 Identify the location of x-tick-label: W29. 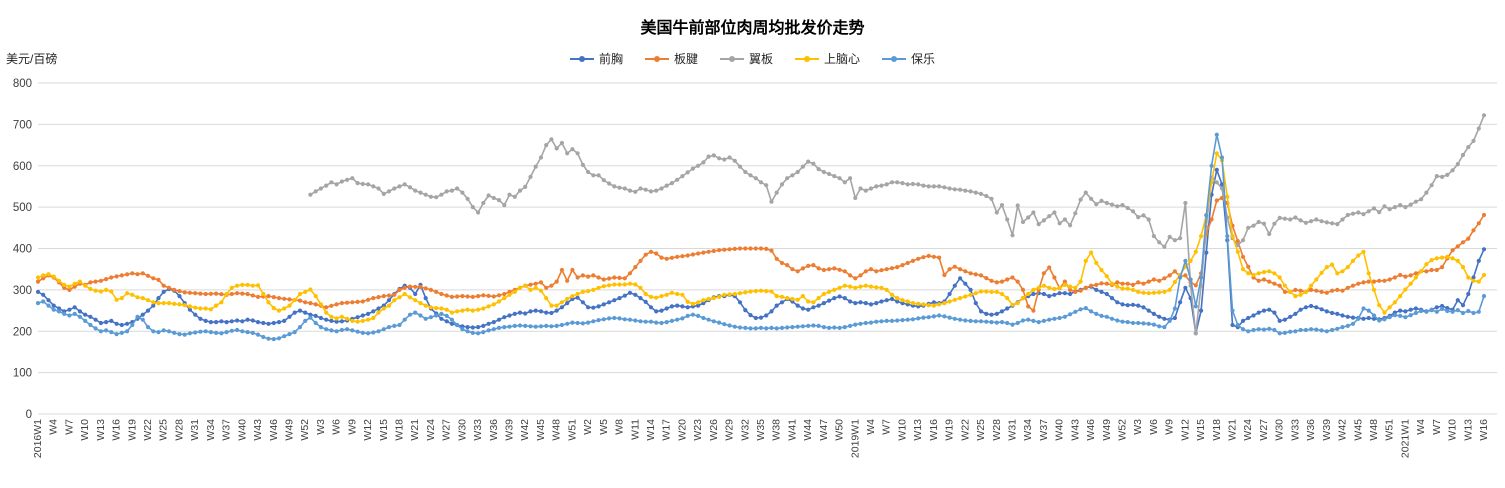
(730, 430).